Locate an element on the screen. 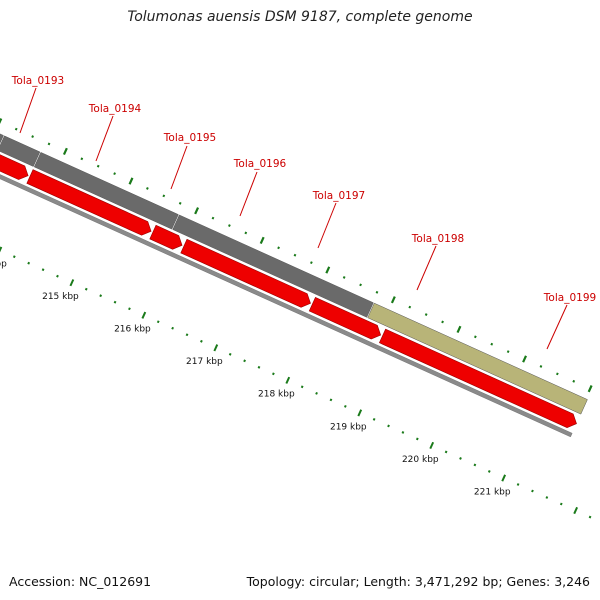 The width and height of the screenshot is (600, 600). gene-label-tola_0195: Tola_0195 is located at coordinates (189, 138).